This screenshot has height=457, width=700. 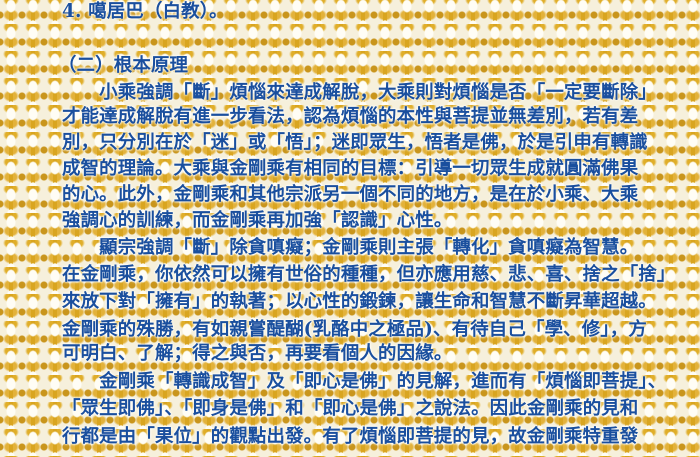 I want to click on paragraph-line: 行都是由「果位」的觀點出發。有了煩惱即菩提的見，故金剛乘特重發, so click(x=350, y=436).